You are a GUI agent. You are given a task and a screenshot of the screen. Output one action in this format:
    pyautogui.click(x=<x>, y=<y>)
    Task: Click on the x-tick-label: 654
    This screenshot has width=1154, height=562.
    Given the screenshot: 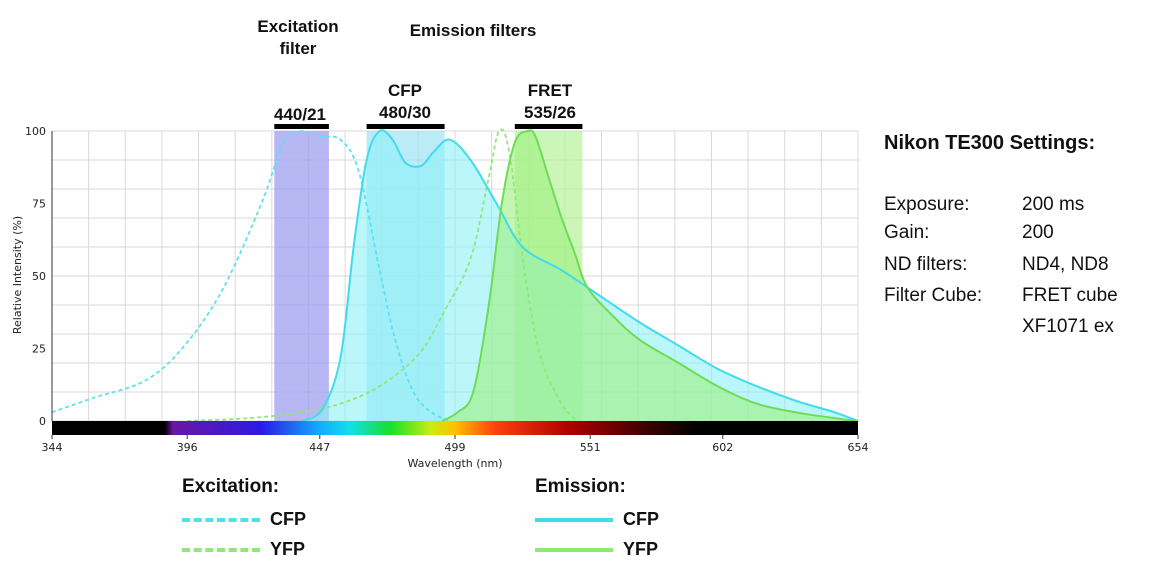 What is the action you would take?
    pyautogui.click(x=858, y=447)
    